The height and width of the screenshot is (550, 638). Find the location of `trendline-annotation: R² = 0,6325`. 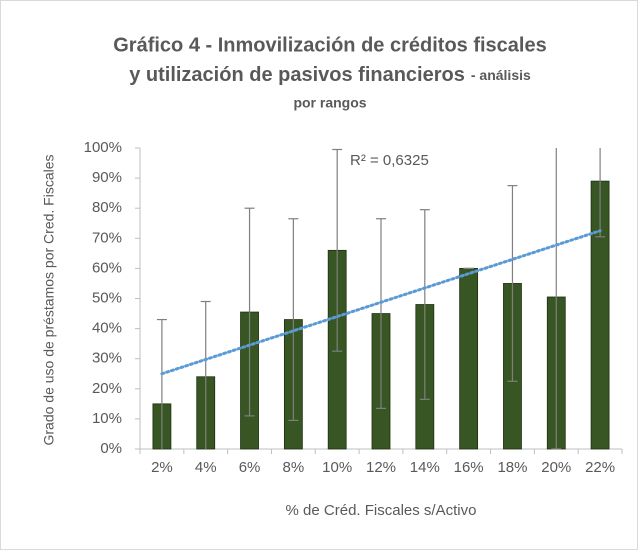

trendline-annotation: R² = 0,6325 is located at coordinates (389, 160).